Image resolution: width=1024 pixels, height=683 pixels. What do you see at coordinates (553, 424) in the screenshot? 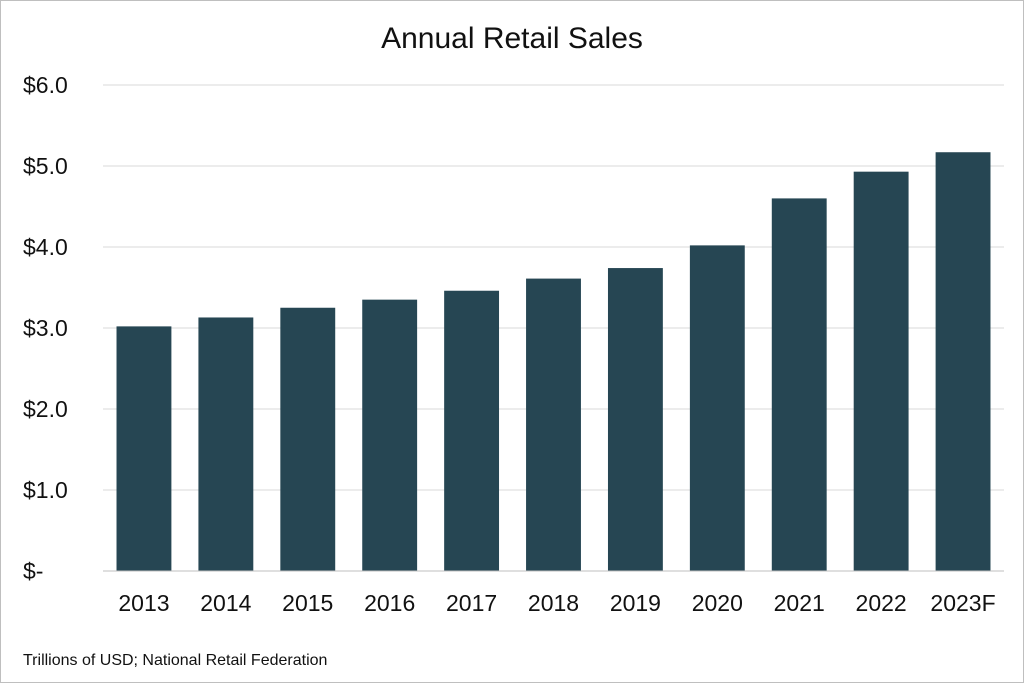
I see `bar-2018` at bounding box center [553, 424].